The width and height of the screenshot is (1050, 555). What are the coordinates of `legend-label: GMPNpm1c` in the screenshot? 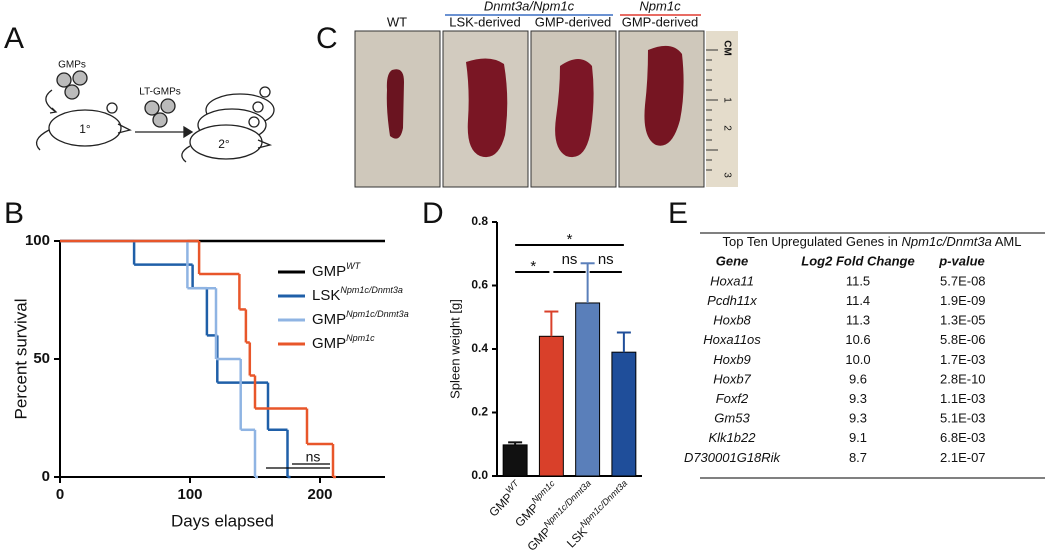 It's located at (343, 342).